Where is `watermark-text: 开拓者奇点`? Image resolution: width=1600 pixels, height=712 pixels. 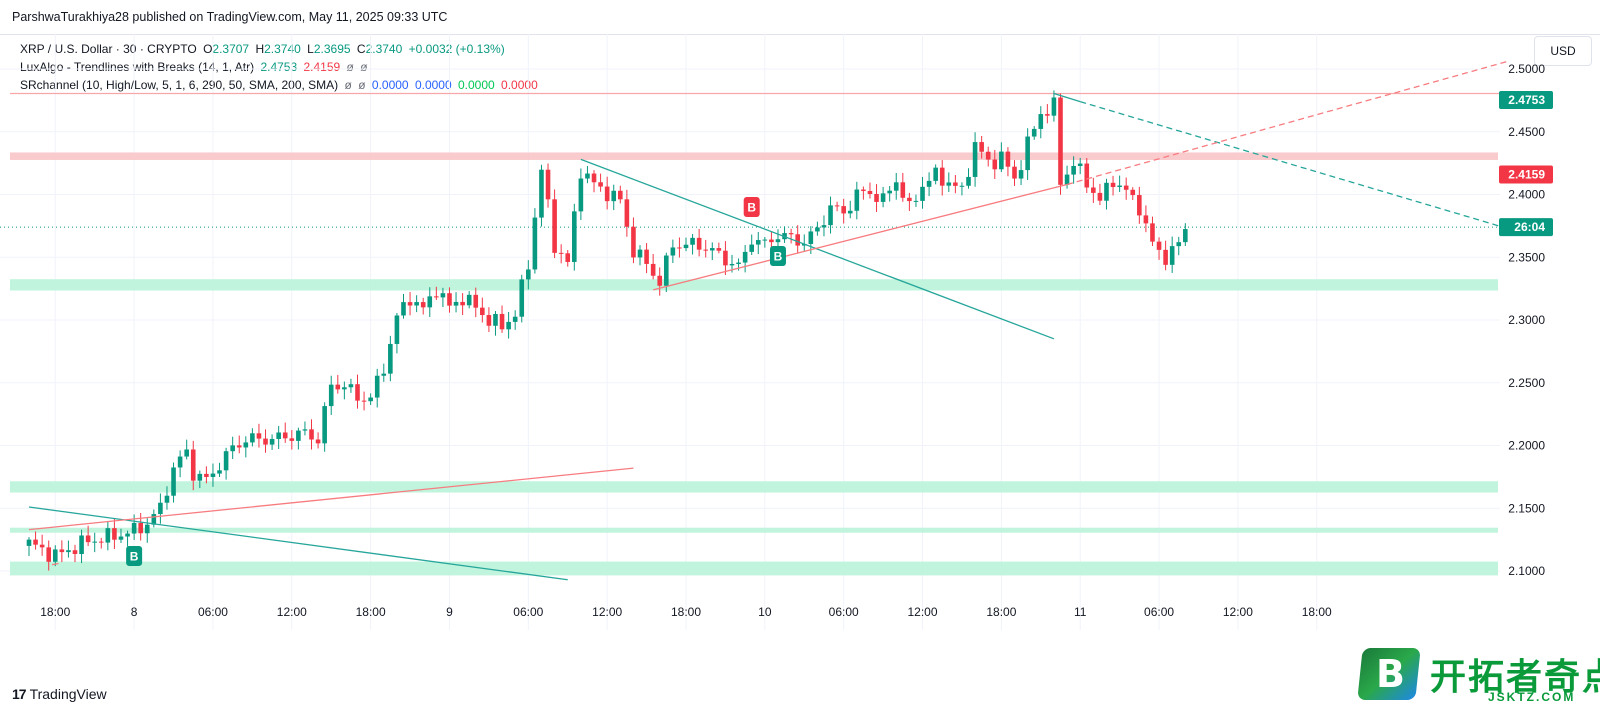 watermark-text: 开拓者奇点 is located at coordinates (1515, 677).